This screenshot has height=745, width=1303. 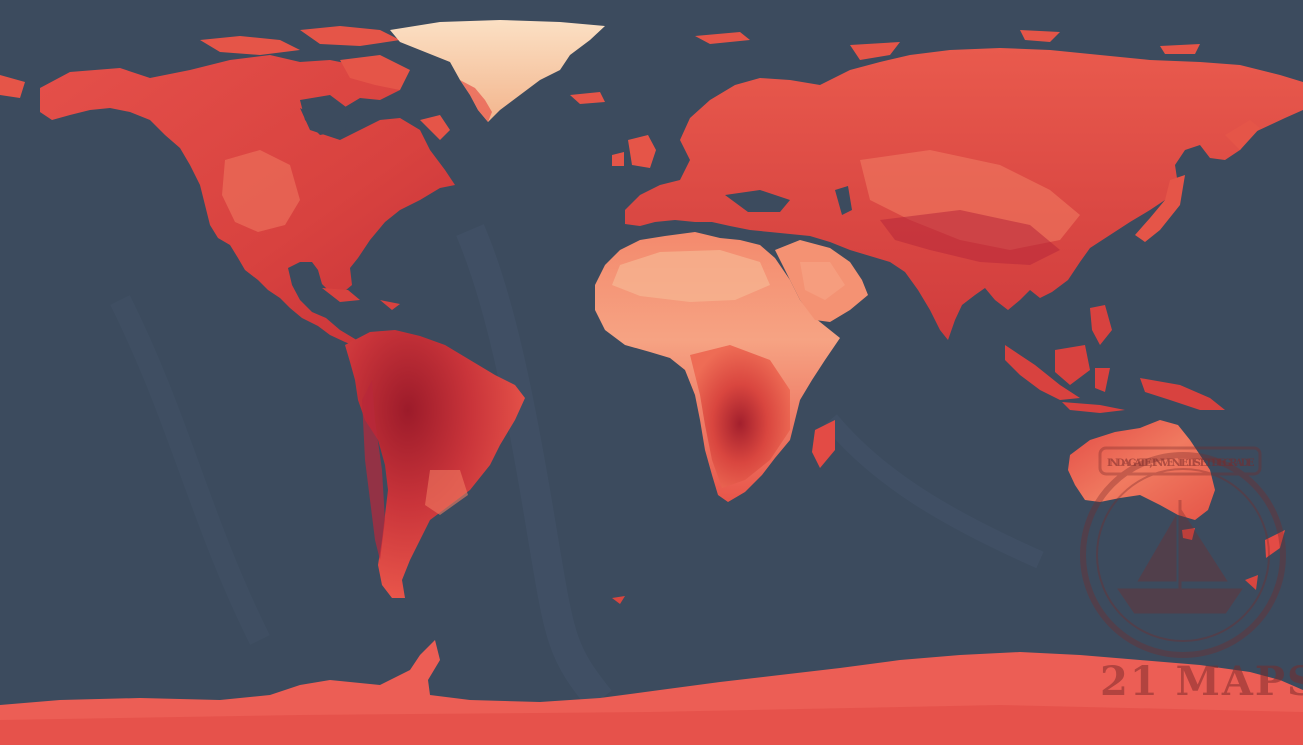 I want to click on watermark-ring-text: INDAGATE, INVENIETIS ET DEGRADE, so click(x=1181, y=463).